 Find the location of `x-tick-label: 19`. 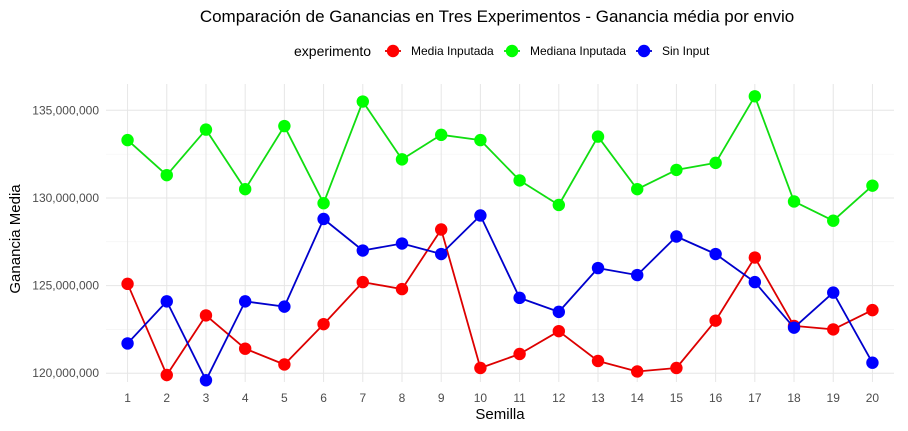

x-tick-label: 19 is located at coordinates (834, 398).